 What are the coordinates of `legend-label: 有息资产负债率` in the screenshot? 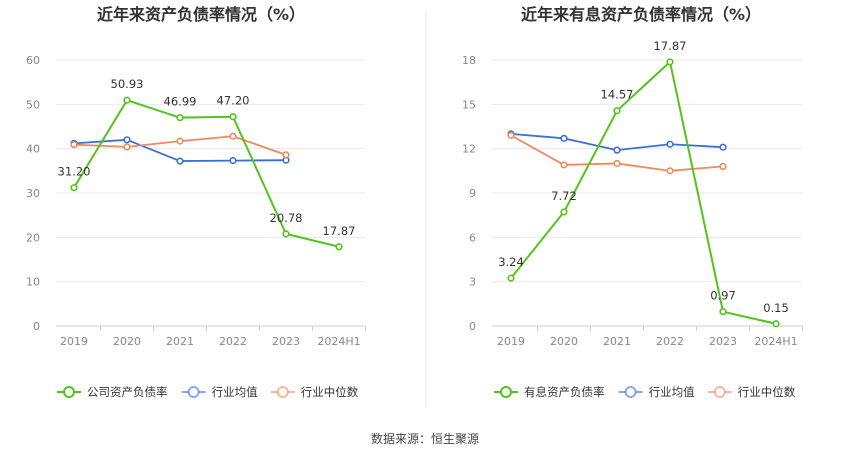 It's located at (564, 392).